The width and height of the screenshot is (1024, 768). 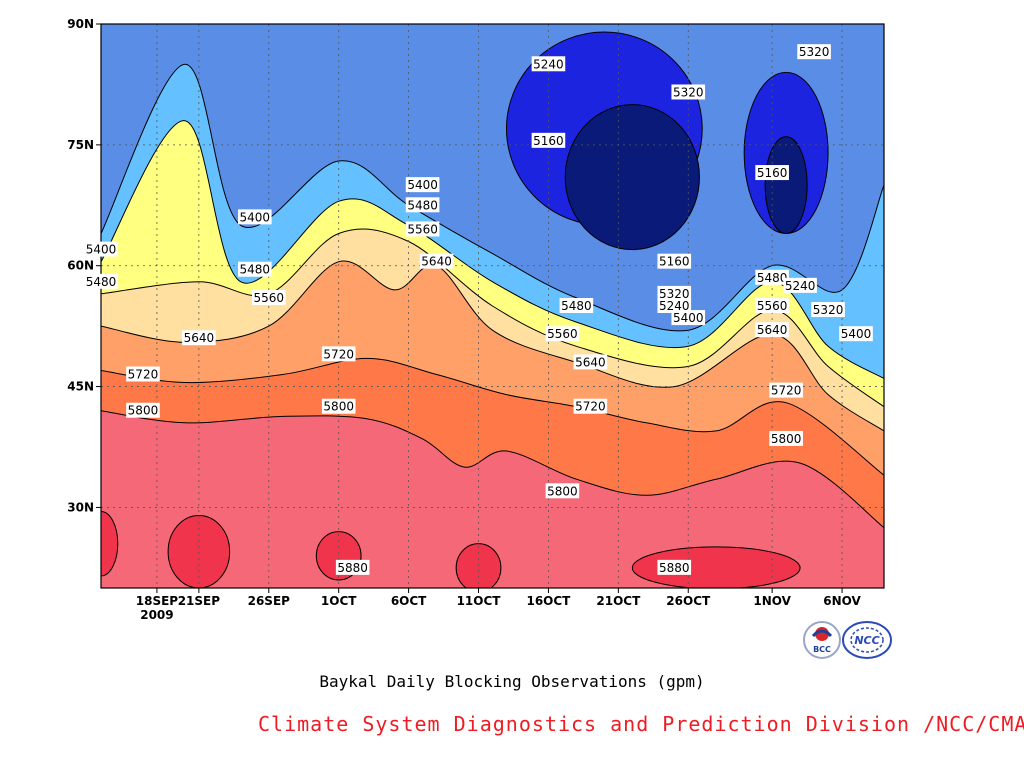 What do you see at coordinates (80, 507) in the screenshot?
I see `ytick-label-0: 30N` at bounding box center [80, 507].